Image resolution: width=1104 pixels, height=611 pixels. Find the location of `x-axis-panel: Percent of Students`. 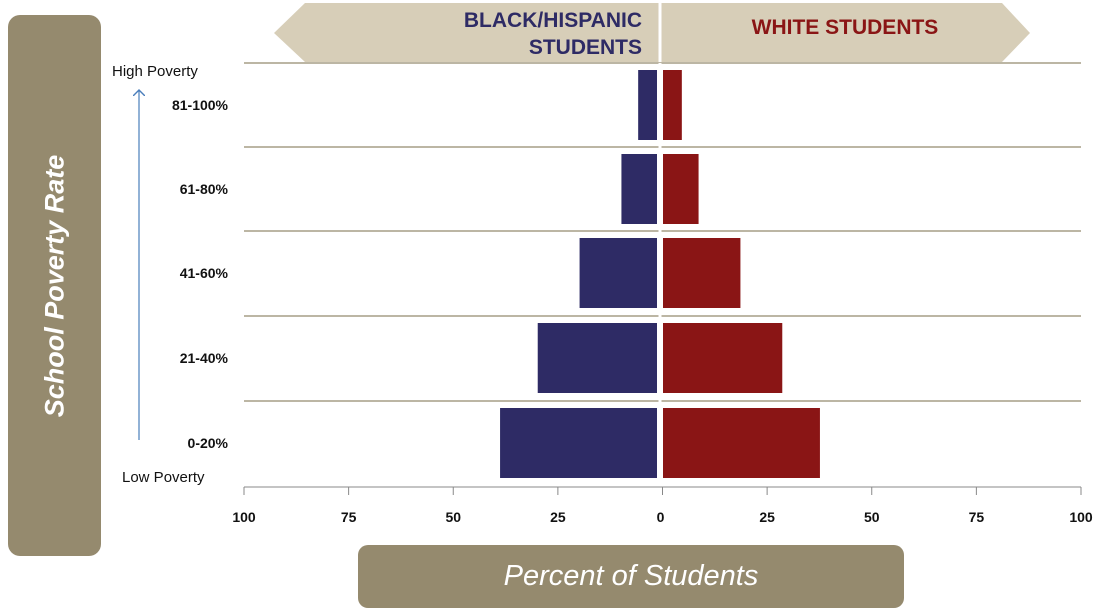

x-axis-panel: Percent of Students is located at coordinates (631, 576).